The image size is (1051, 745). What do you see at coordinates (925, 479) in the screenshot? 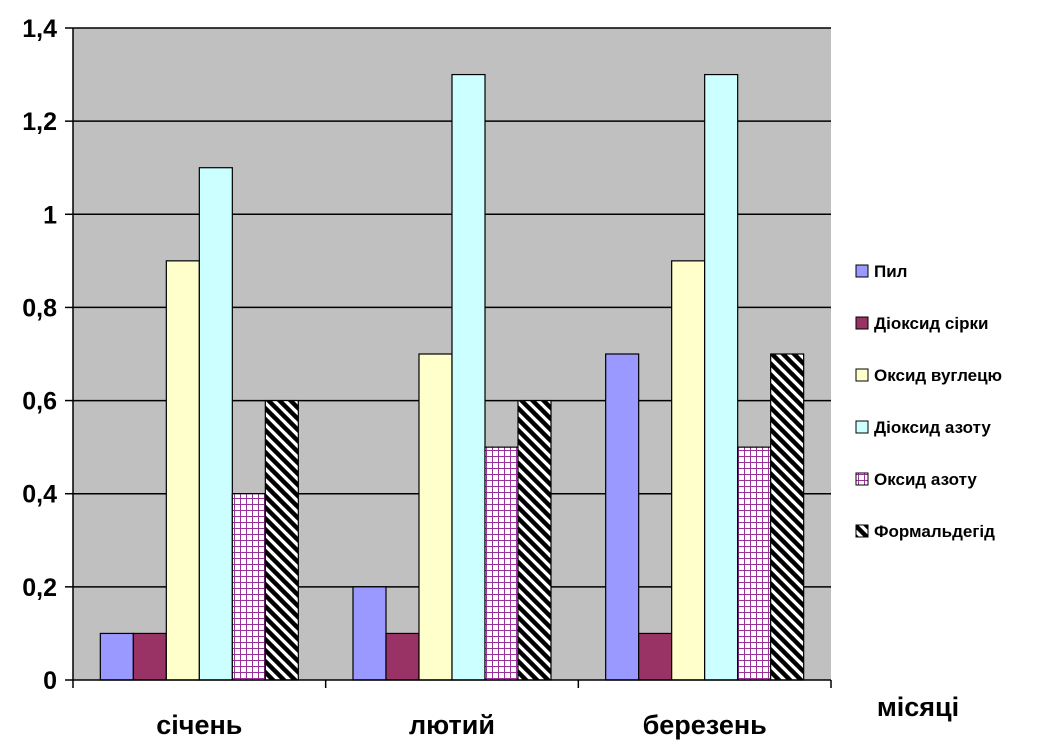
I see `legend-entry: Оксид азоту` at bounding box center [925, 479].